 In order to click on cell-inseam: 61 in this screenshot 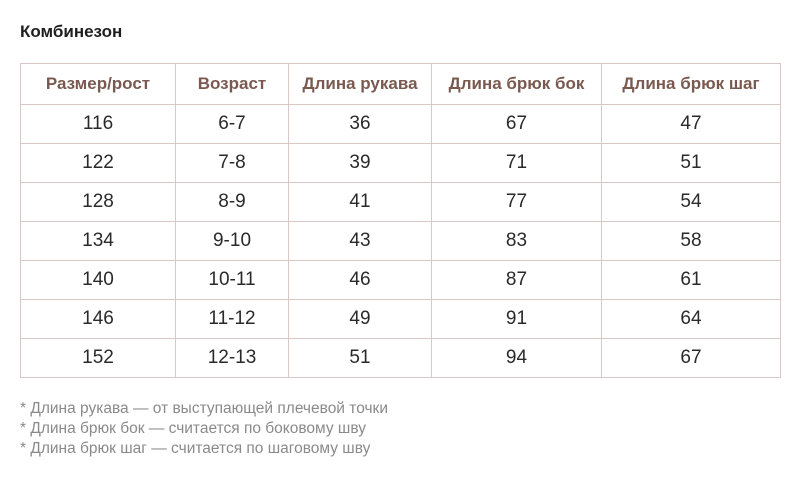, I will do `click(691, 280)`.